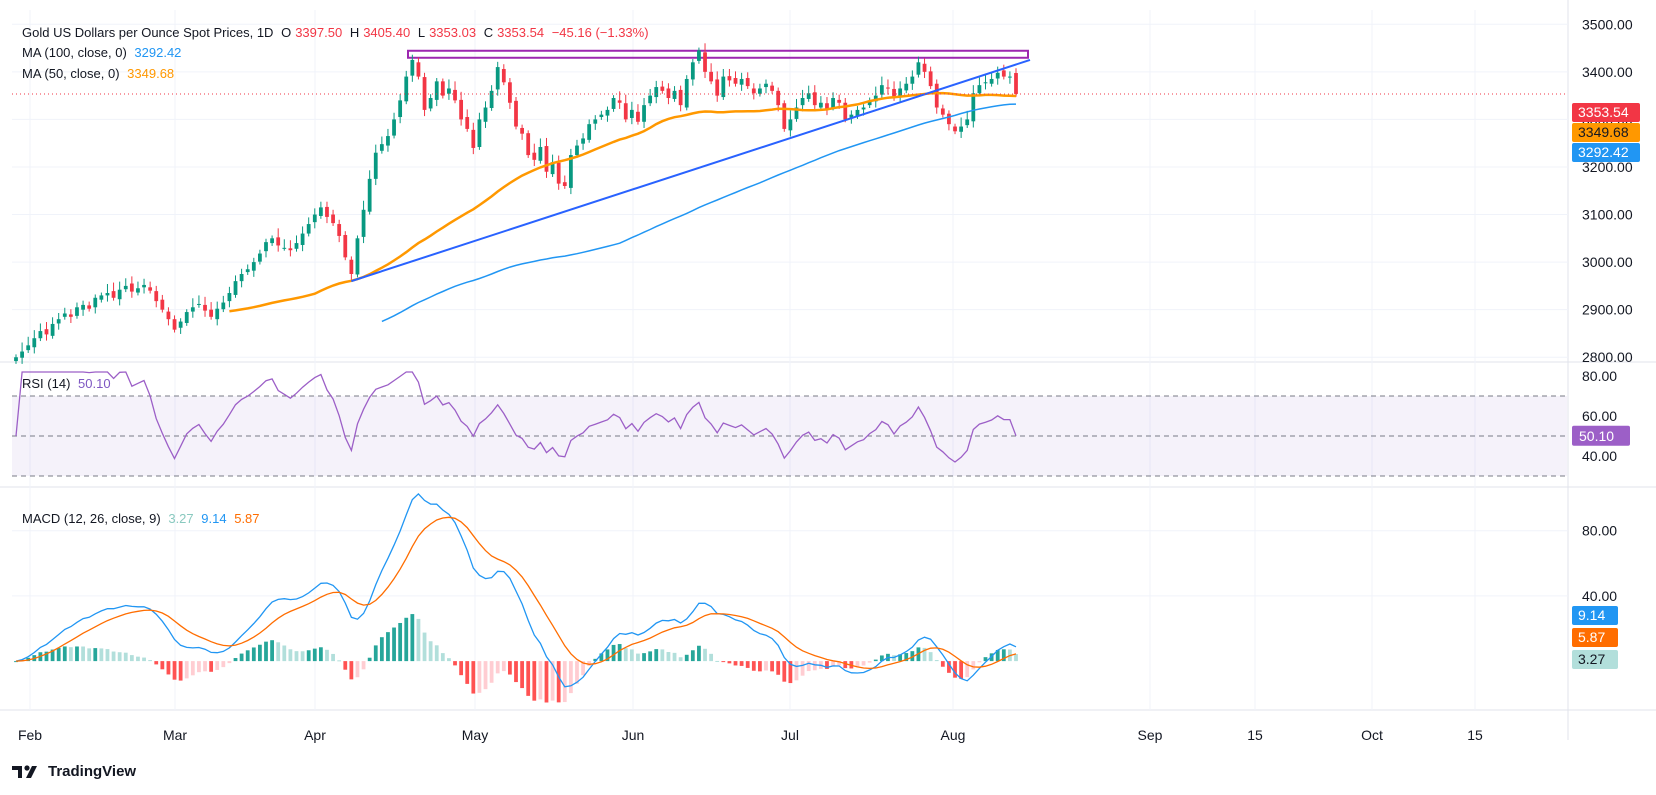 This screenshot has width=1656, height=795. I want to click on ma50-legend: MA (50, close, 0) 3349.68, so click(100, 73).